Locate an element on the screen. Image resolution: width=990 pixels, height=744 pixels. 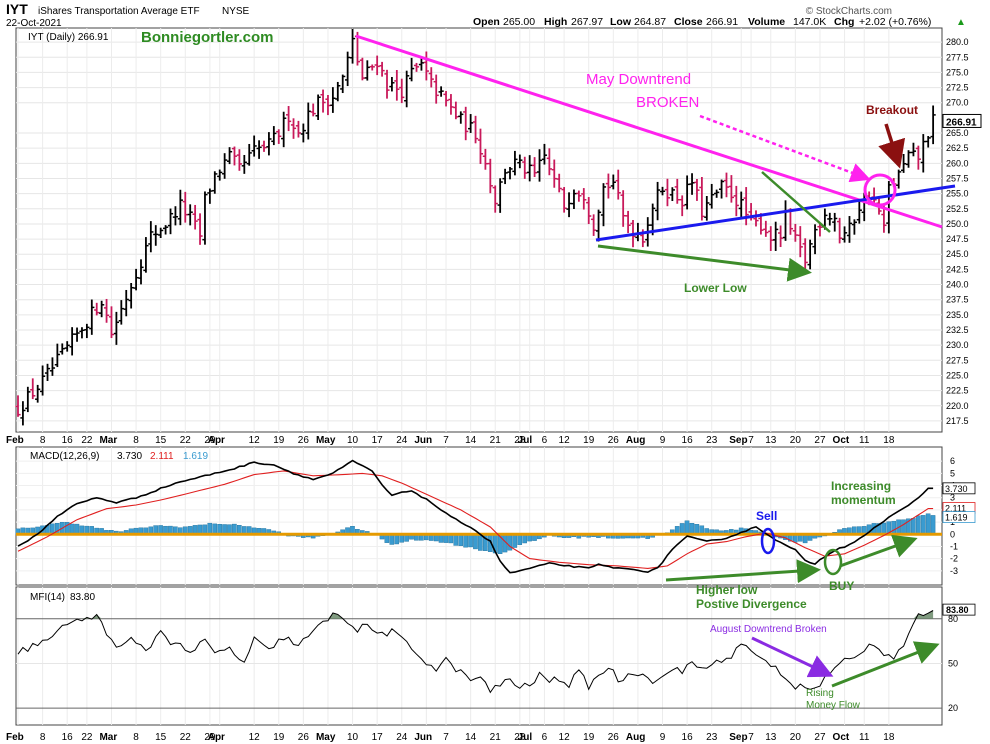
x-tick-label: 27 is located at coordinates (820, 440).